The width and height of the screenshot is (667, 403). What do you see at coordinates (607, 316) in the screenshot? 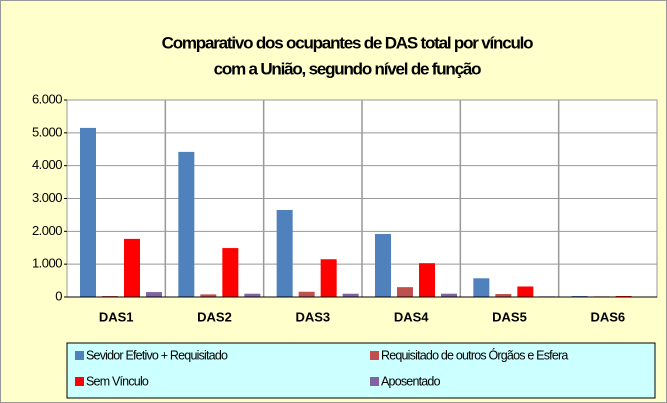
I see `x-tick-label: DAS6` at bounding box center [607, 316].